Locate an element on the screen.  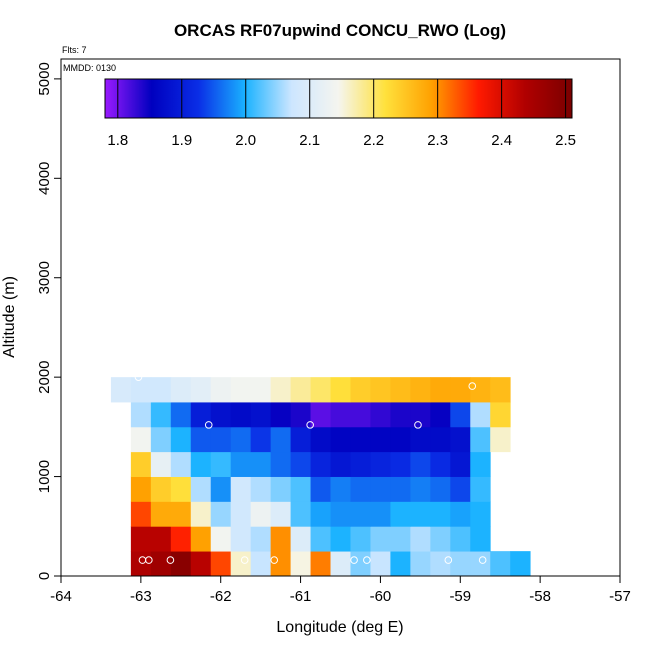
y-axis-label: Altitude (m) is located at coordinates (9, 317).